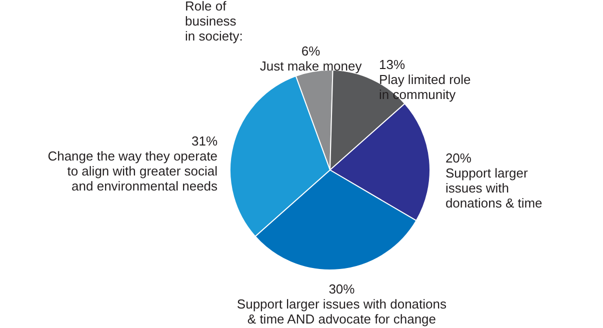 This screenshot has width=603, height=328. What do you see at coordinates (311, 51) in the screenshot?
I see `data-label: 6%` at bounding box center [311, 51].